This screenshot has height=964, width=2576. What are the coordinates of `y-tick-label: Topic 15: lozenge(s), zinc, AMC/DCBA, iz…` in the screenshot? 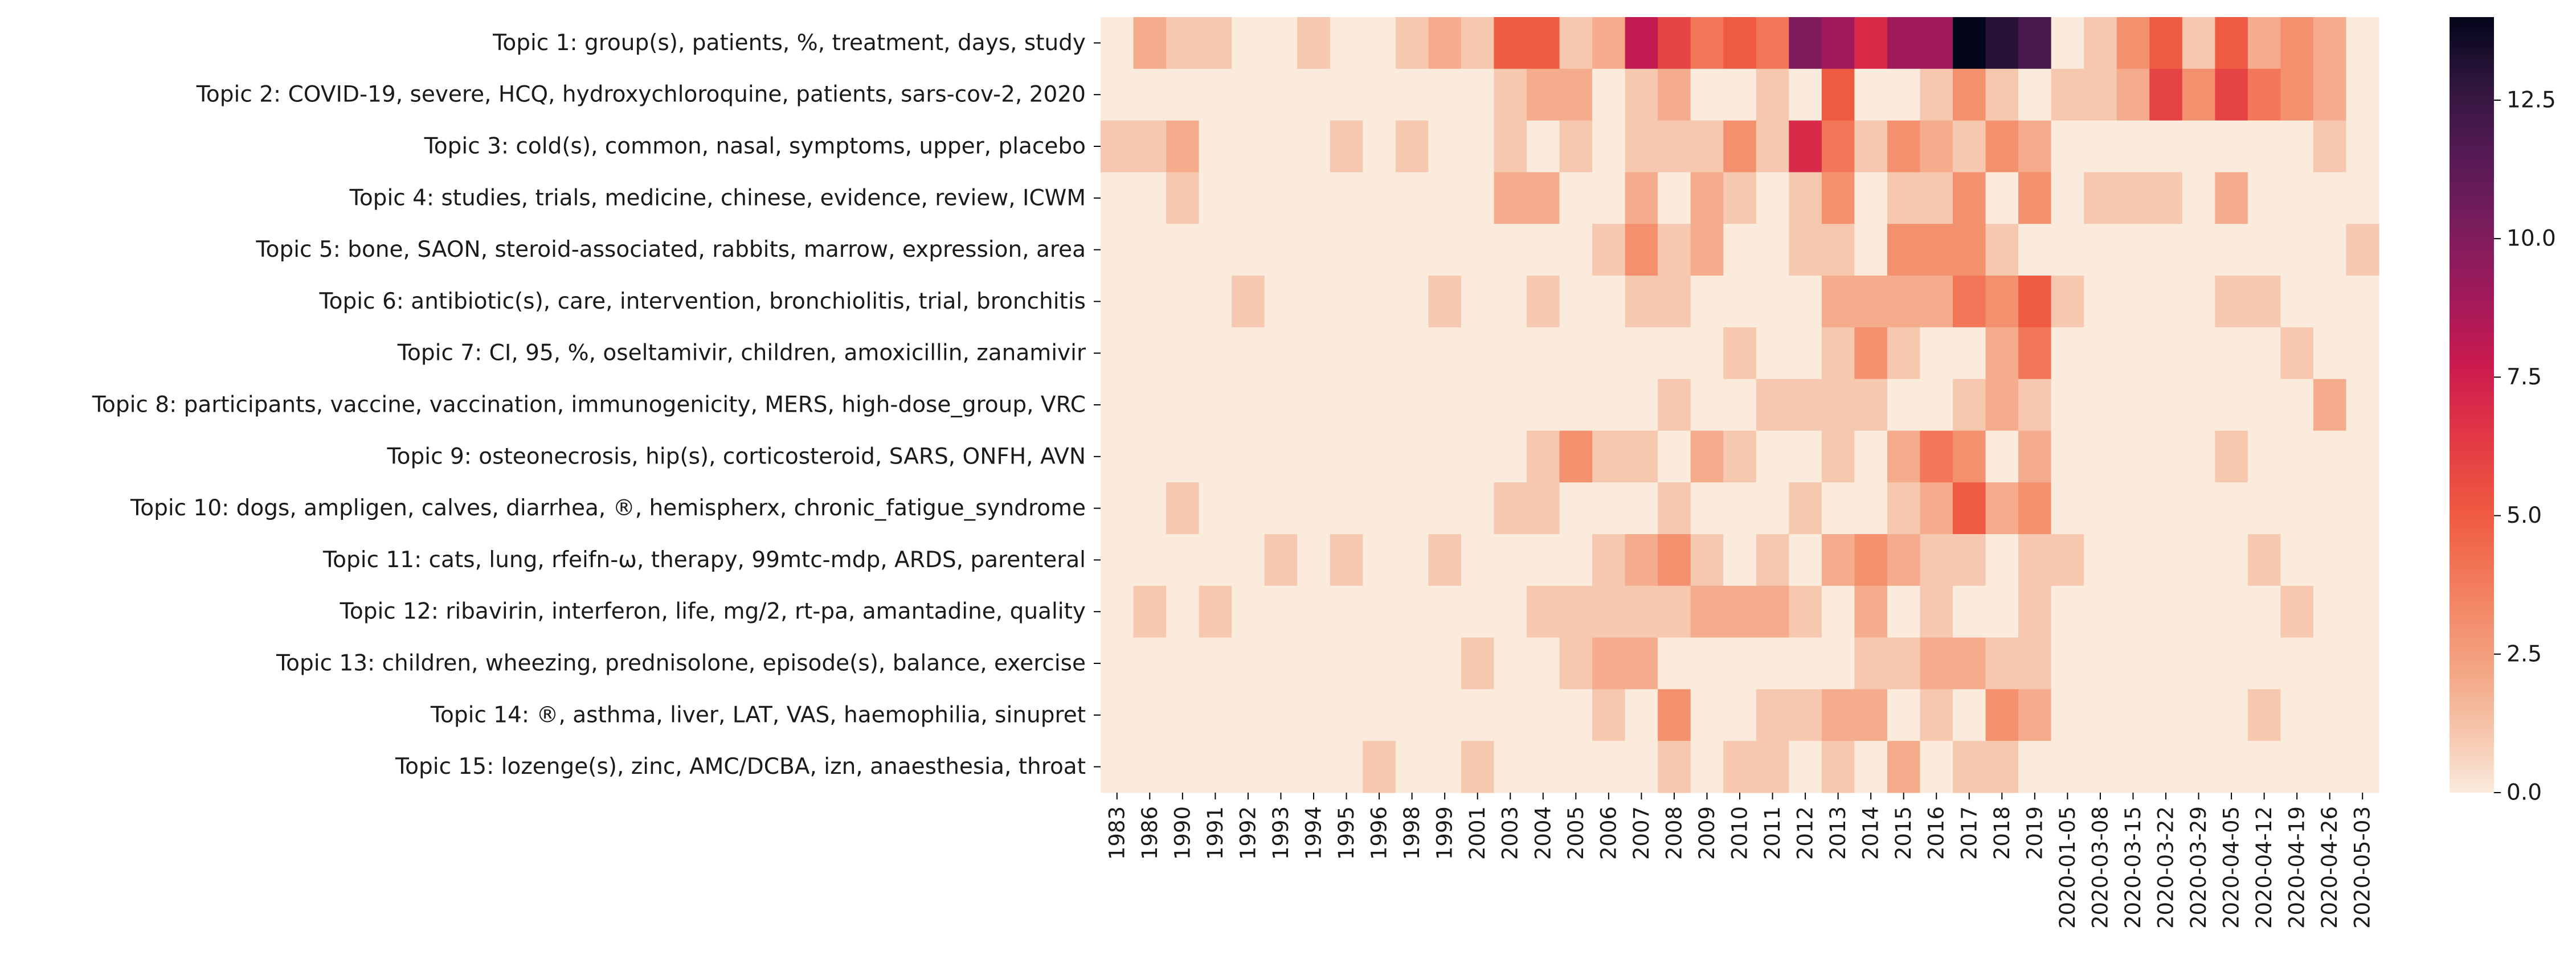 It's located at (740, 767).